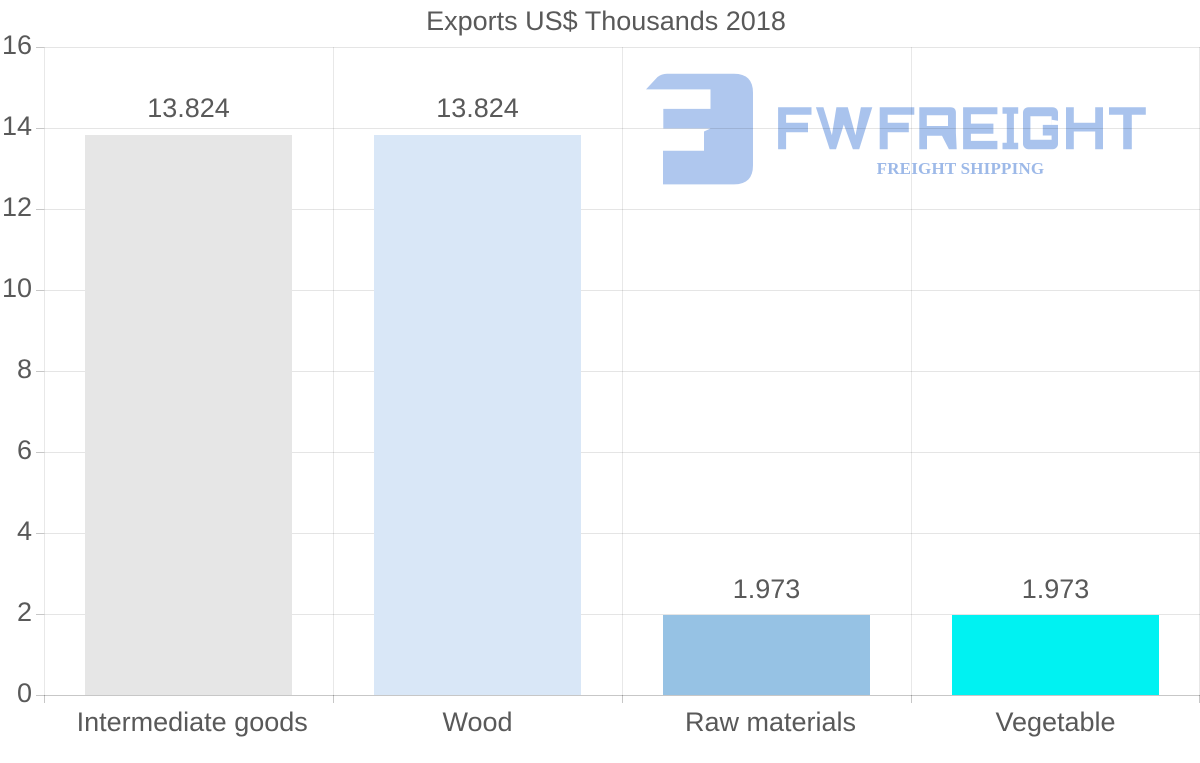 The height and width of the screenshot is (763, 1200). Describe the element at coordinates (961, 168) in the screenshot. I see `svg-text: FREIGHT SHIPPING` at that location.